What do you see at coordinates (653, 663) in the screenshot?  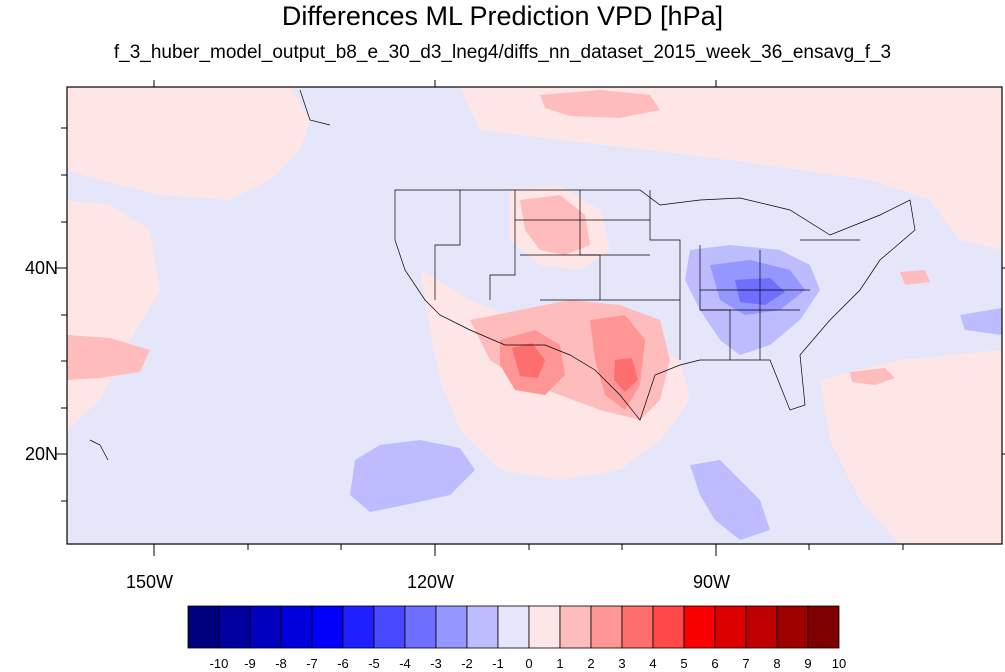 I see `colorbar-label: 4` at bounding box center [653, 663].